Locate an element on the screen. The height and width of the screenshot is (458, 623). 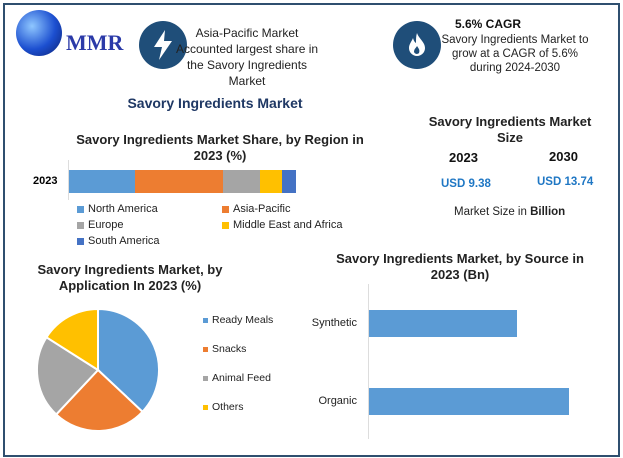
region-segment-europe is located at coordinates (241, 181).